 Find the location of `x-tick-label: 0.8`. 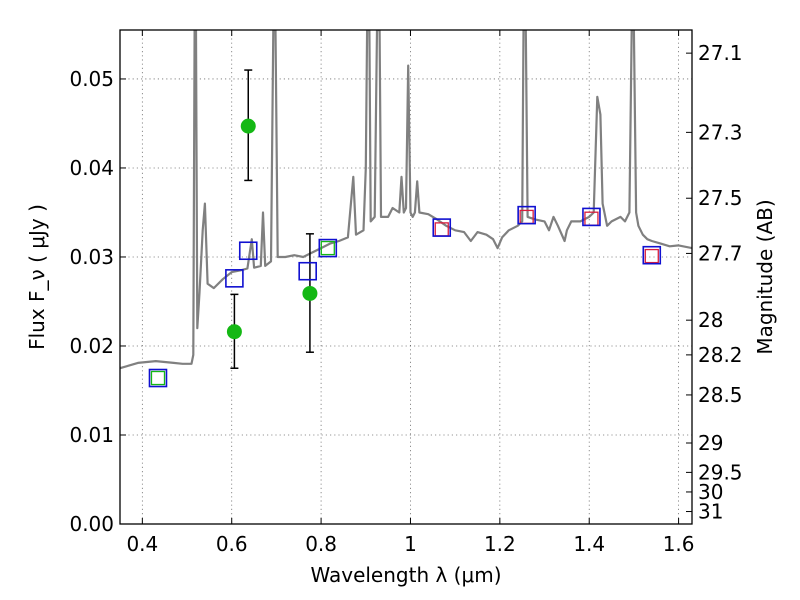

x-tick-label: 0.8 is located at coordinates (321, 544).